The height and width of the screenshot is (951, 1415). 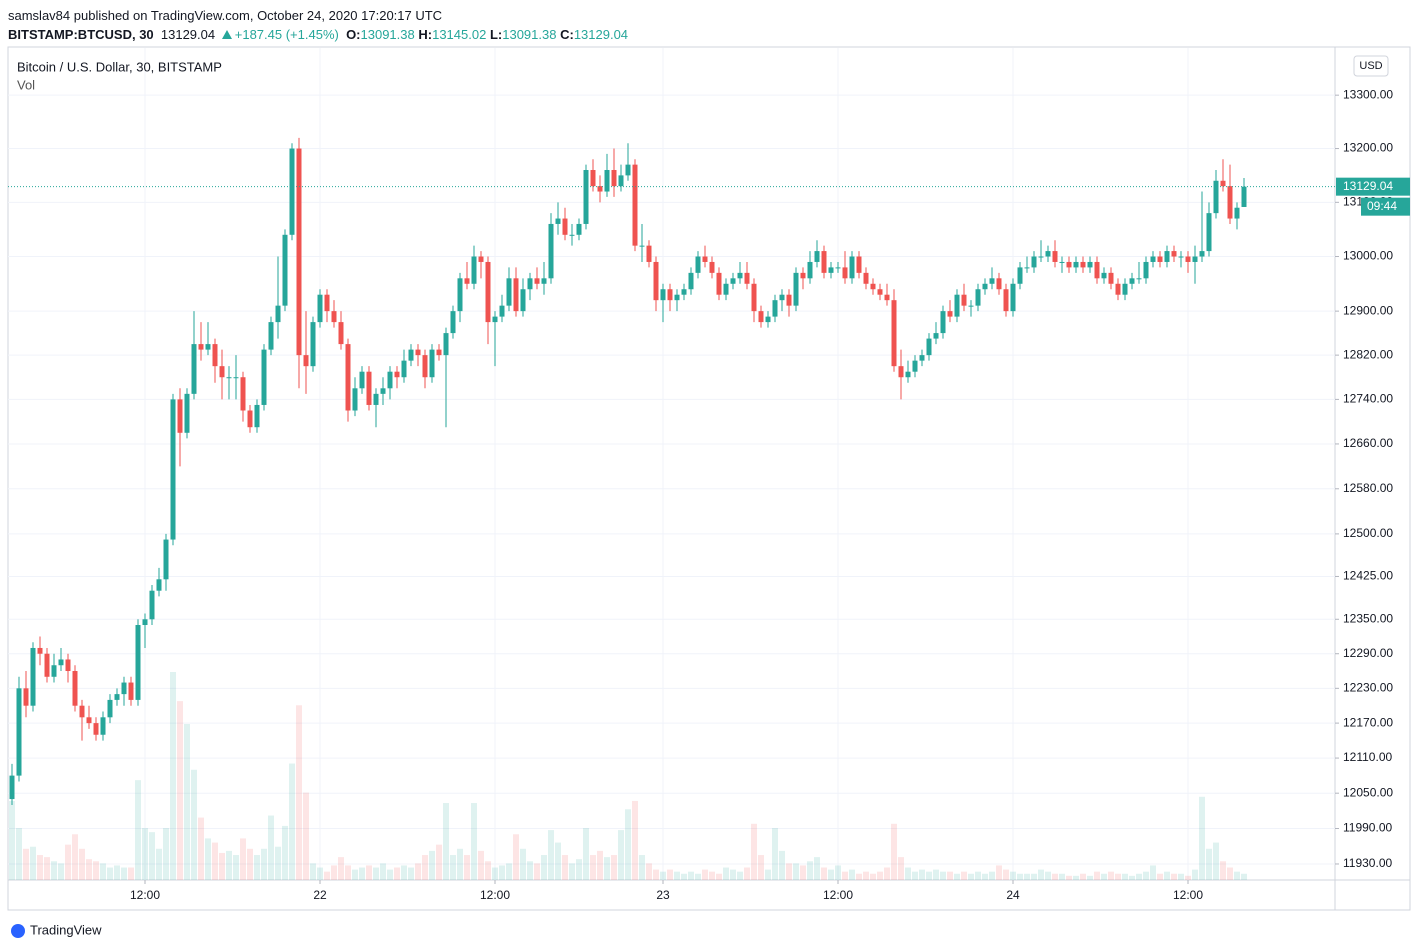 What do you see at coordinates (1368, 722) in the screenshot?
I see `y-tick-label: 12170.00` at bounding box center [1368, 722].